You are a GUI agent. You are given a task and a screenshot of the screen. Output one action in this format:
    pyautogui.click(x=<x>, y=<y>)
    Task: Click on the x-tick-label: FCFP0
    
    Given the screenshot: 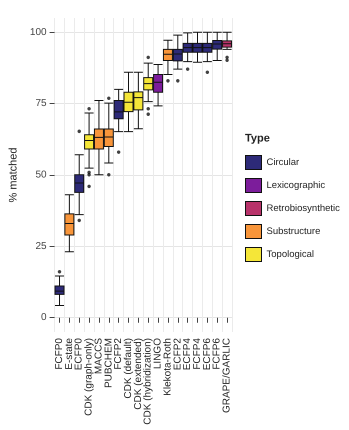 What is the action you would take?
    pyautogui.click(x=60, y=354)
    